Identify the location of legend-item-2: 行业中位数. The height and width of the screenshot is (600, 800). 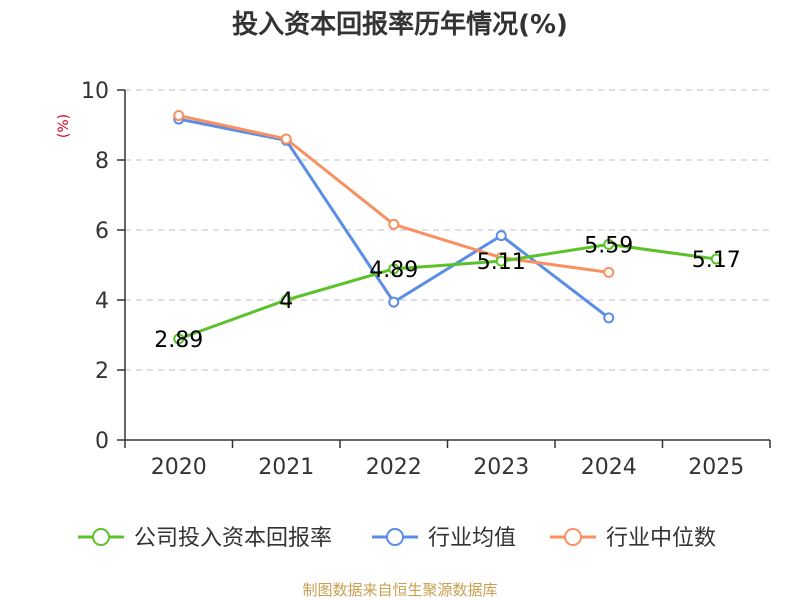
(633, 538).